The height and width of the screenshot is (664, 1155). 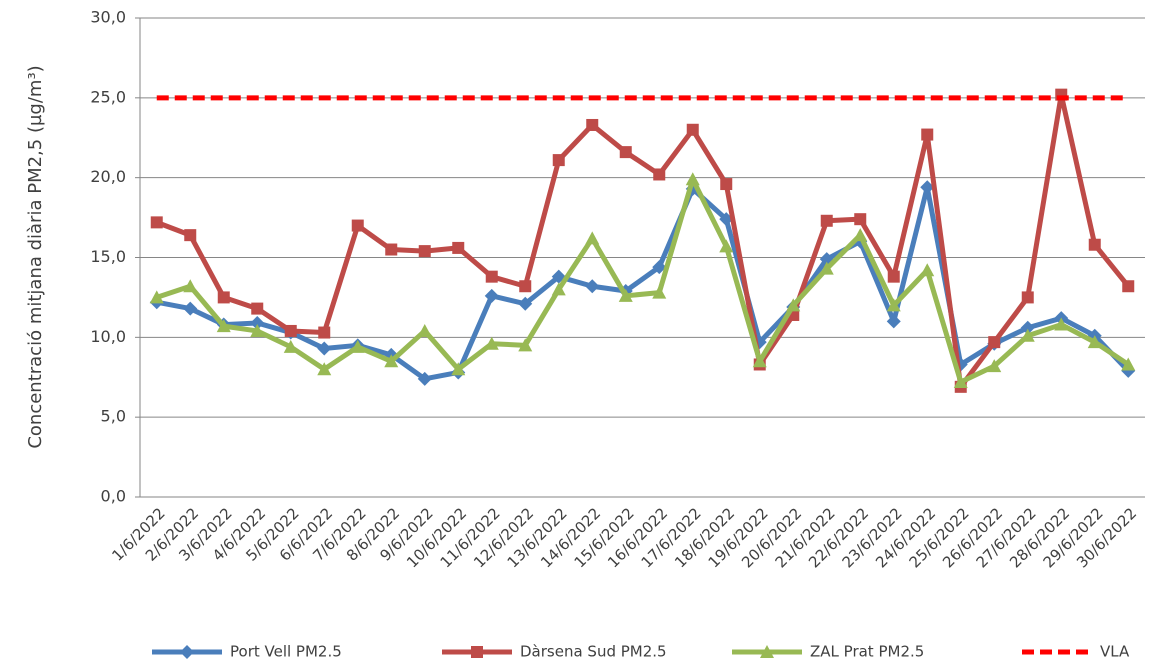 I want to click on y-tick-label: 5,0, so click(x=113, y=416).